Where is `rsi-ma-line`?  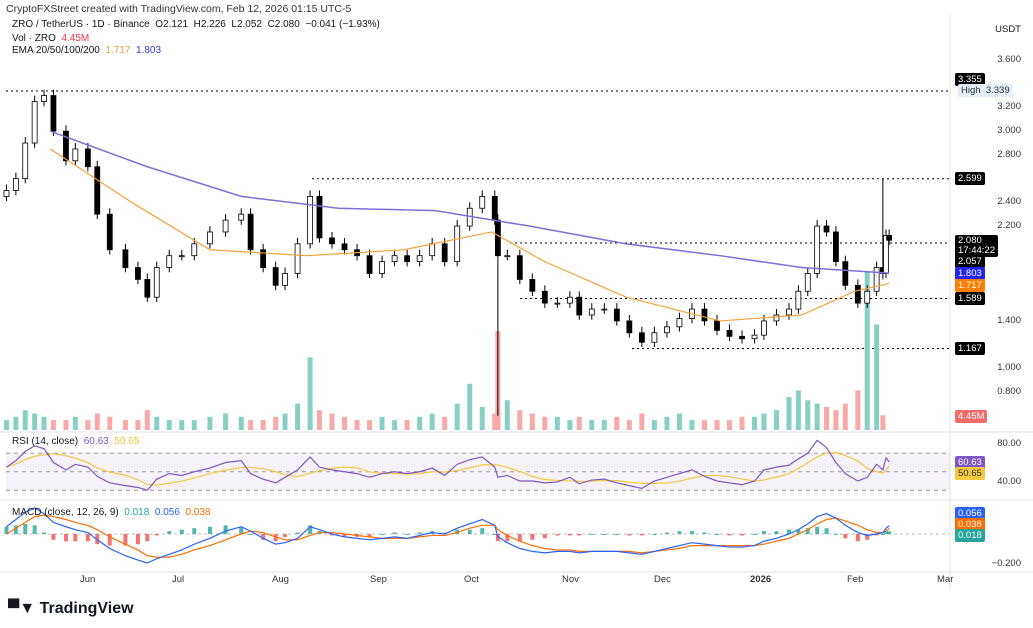
rsi-ma-line is located at coordinates (448, 468).